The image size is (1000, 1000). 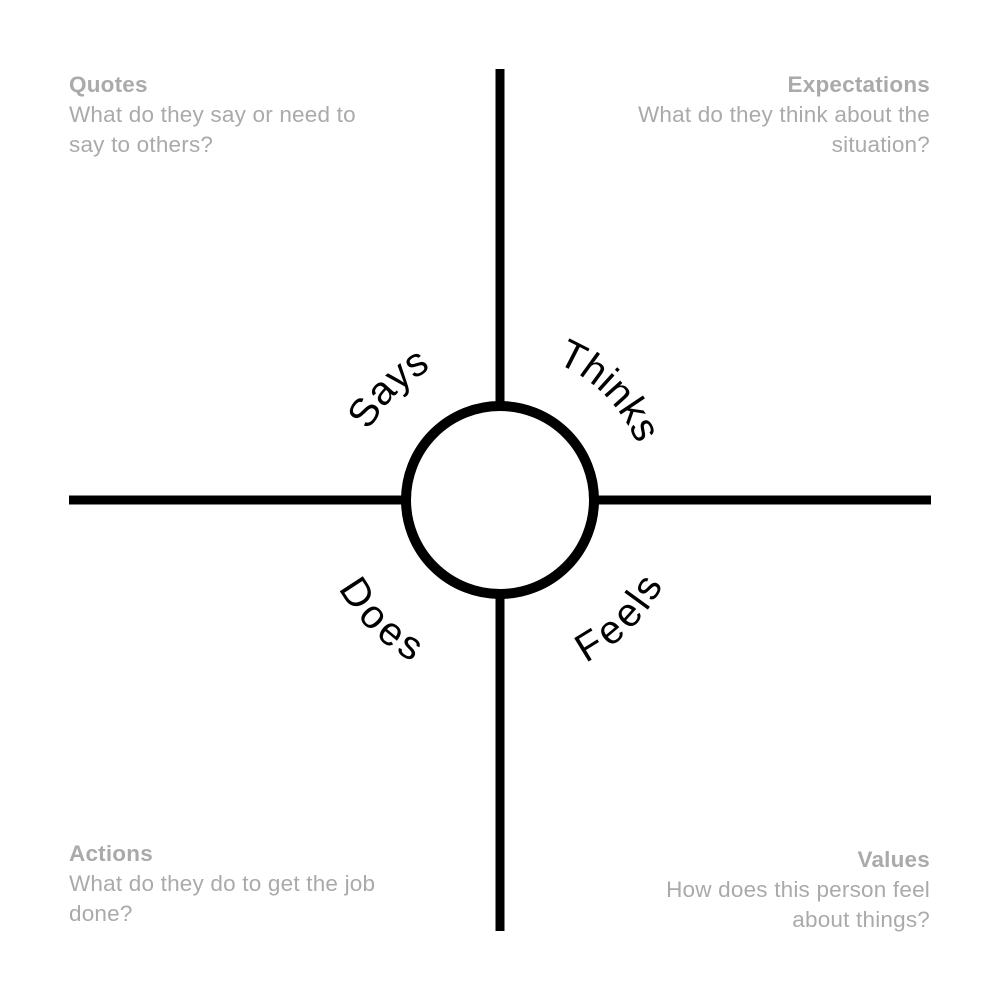 I want to click on quadrant-description: What do they think about the situation?, so click(x=783, y=129).